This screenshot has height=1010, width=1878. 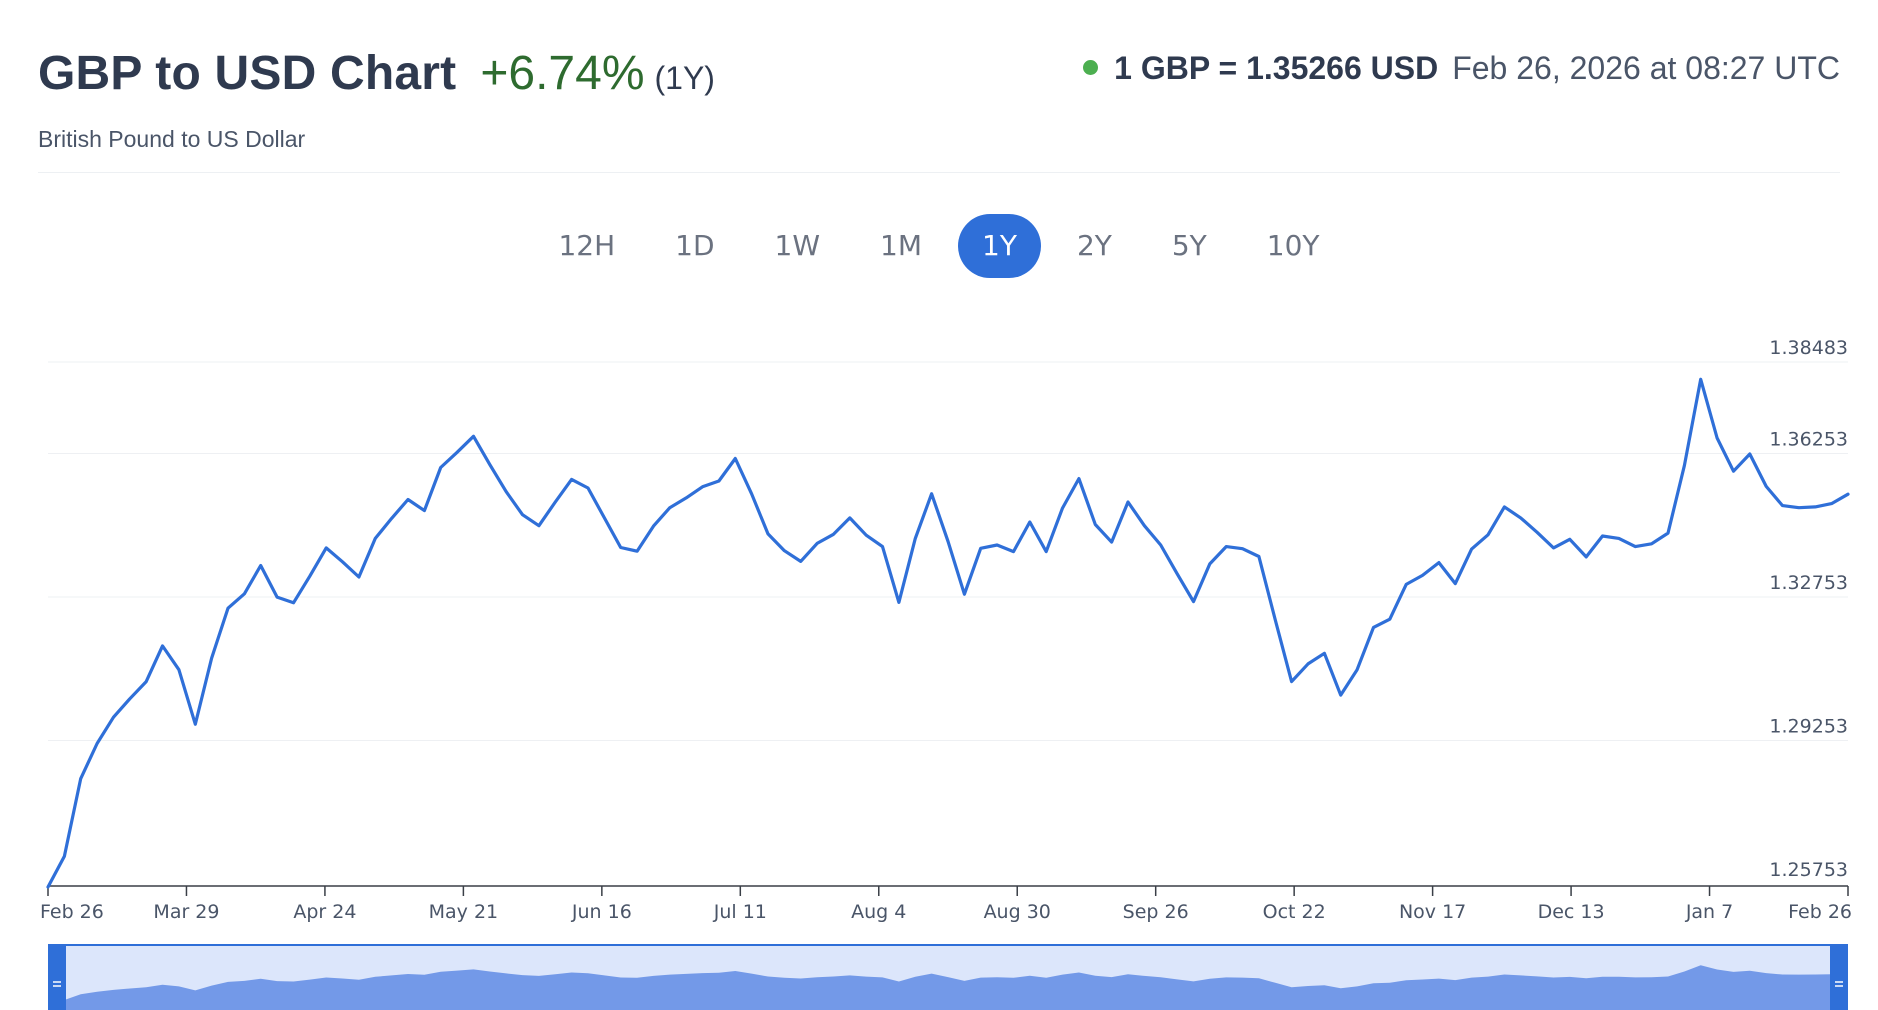 I want to click on y-tick-label: 1.38483, so click(x=1808, y=348).